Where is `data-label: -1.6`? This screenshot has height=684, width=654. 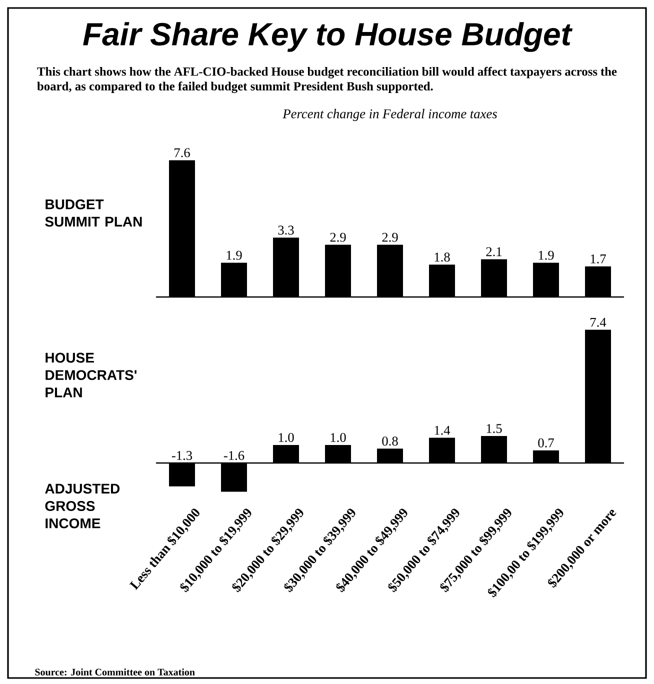 data-label: -1.6 is located at coordinates (234, 455).